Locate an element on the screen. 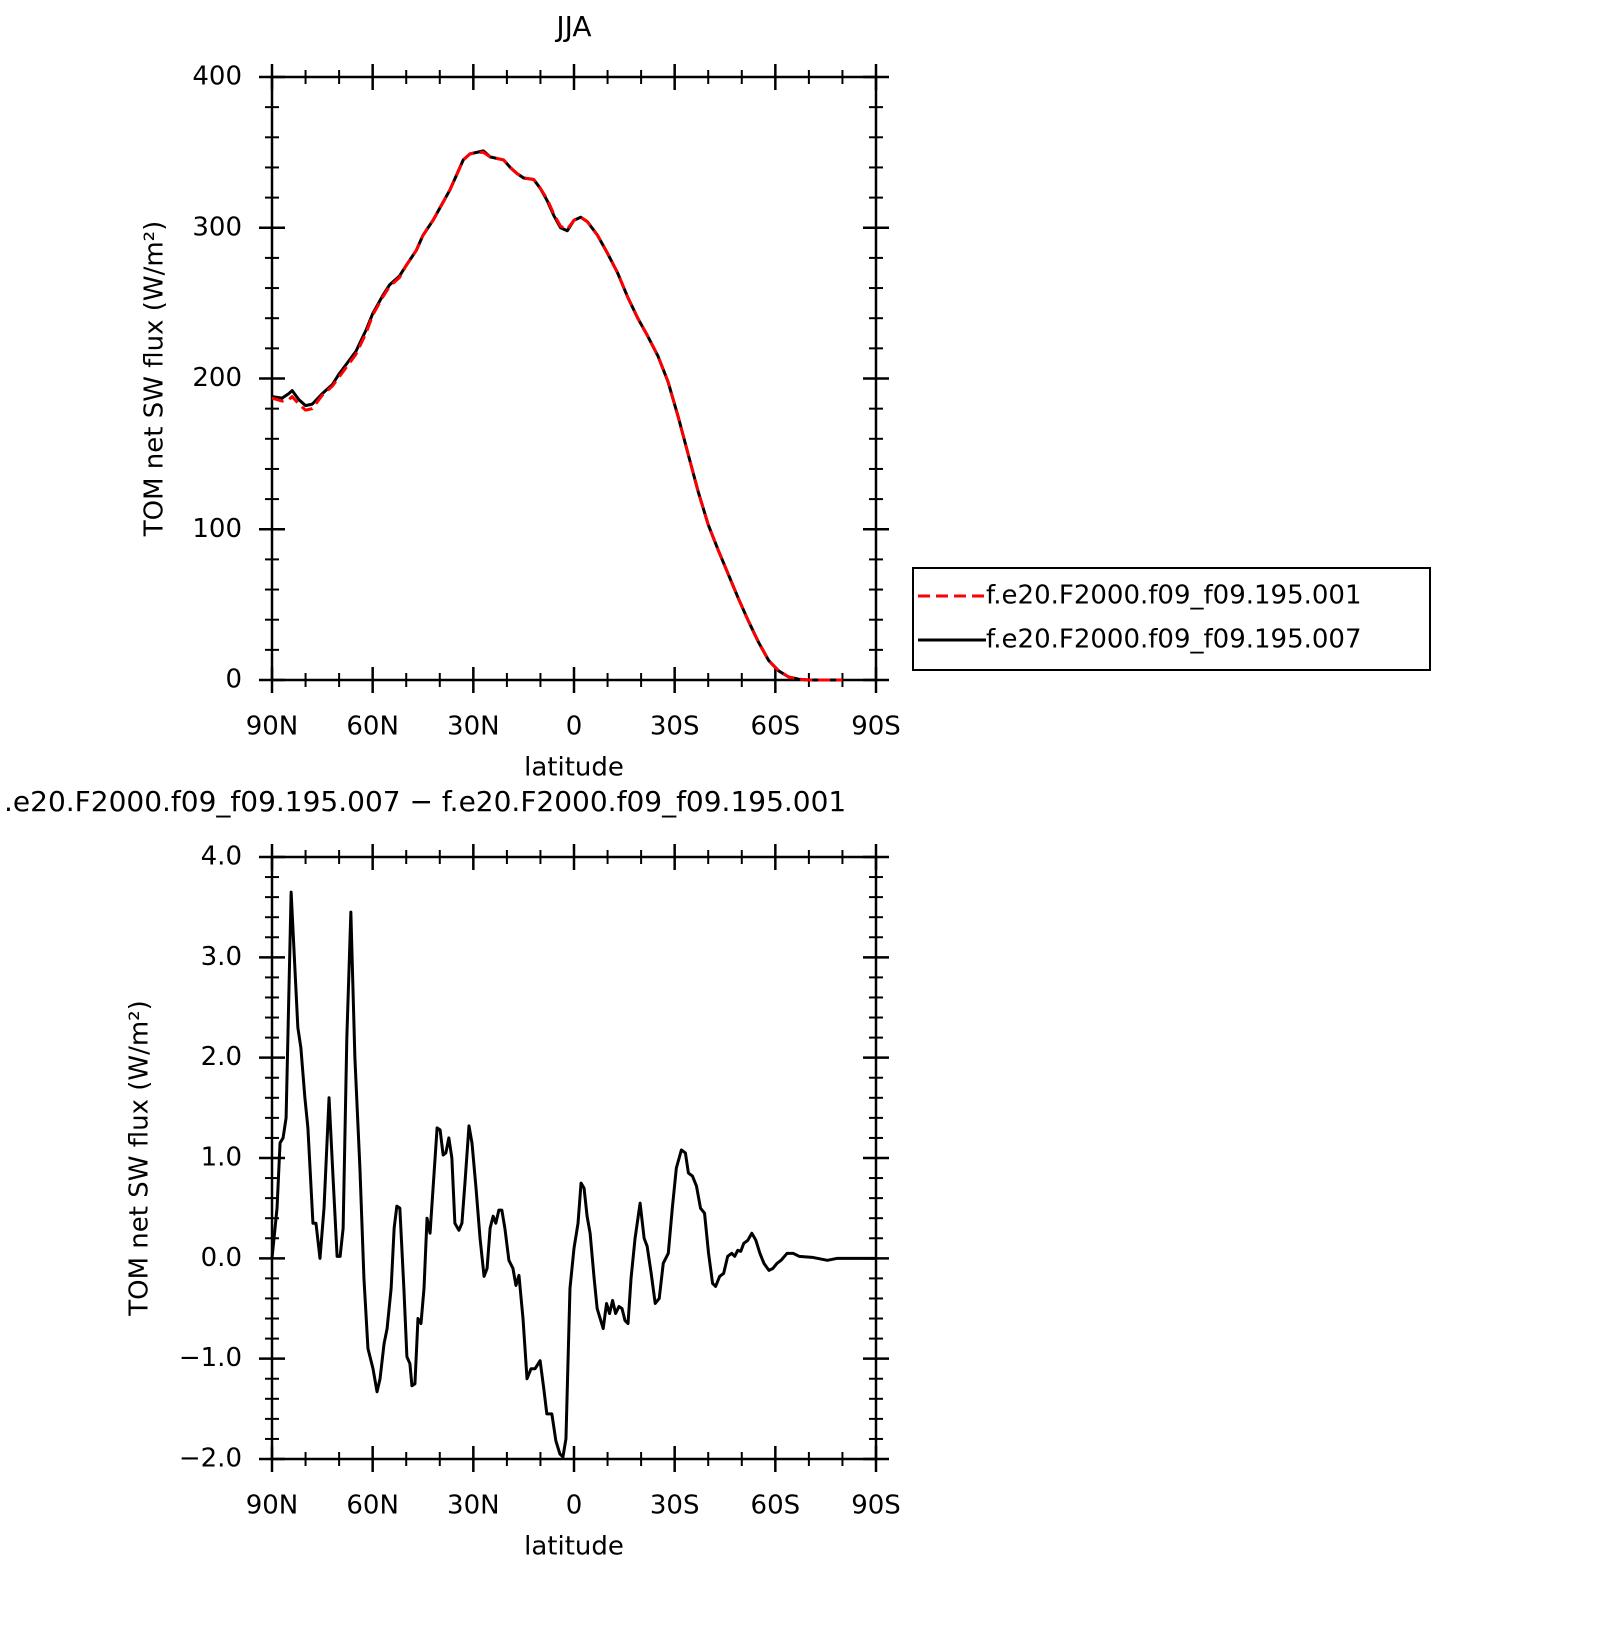 The height and width of the screenshot is (1635, 1599). legend-box is located at coordinates (1171, 619).